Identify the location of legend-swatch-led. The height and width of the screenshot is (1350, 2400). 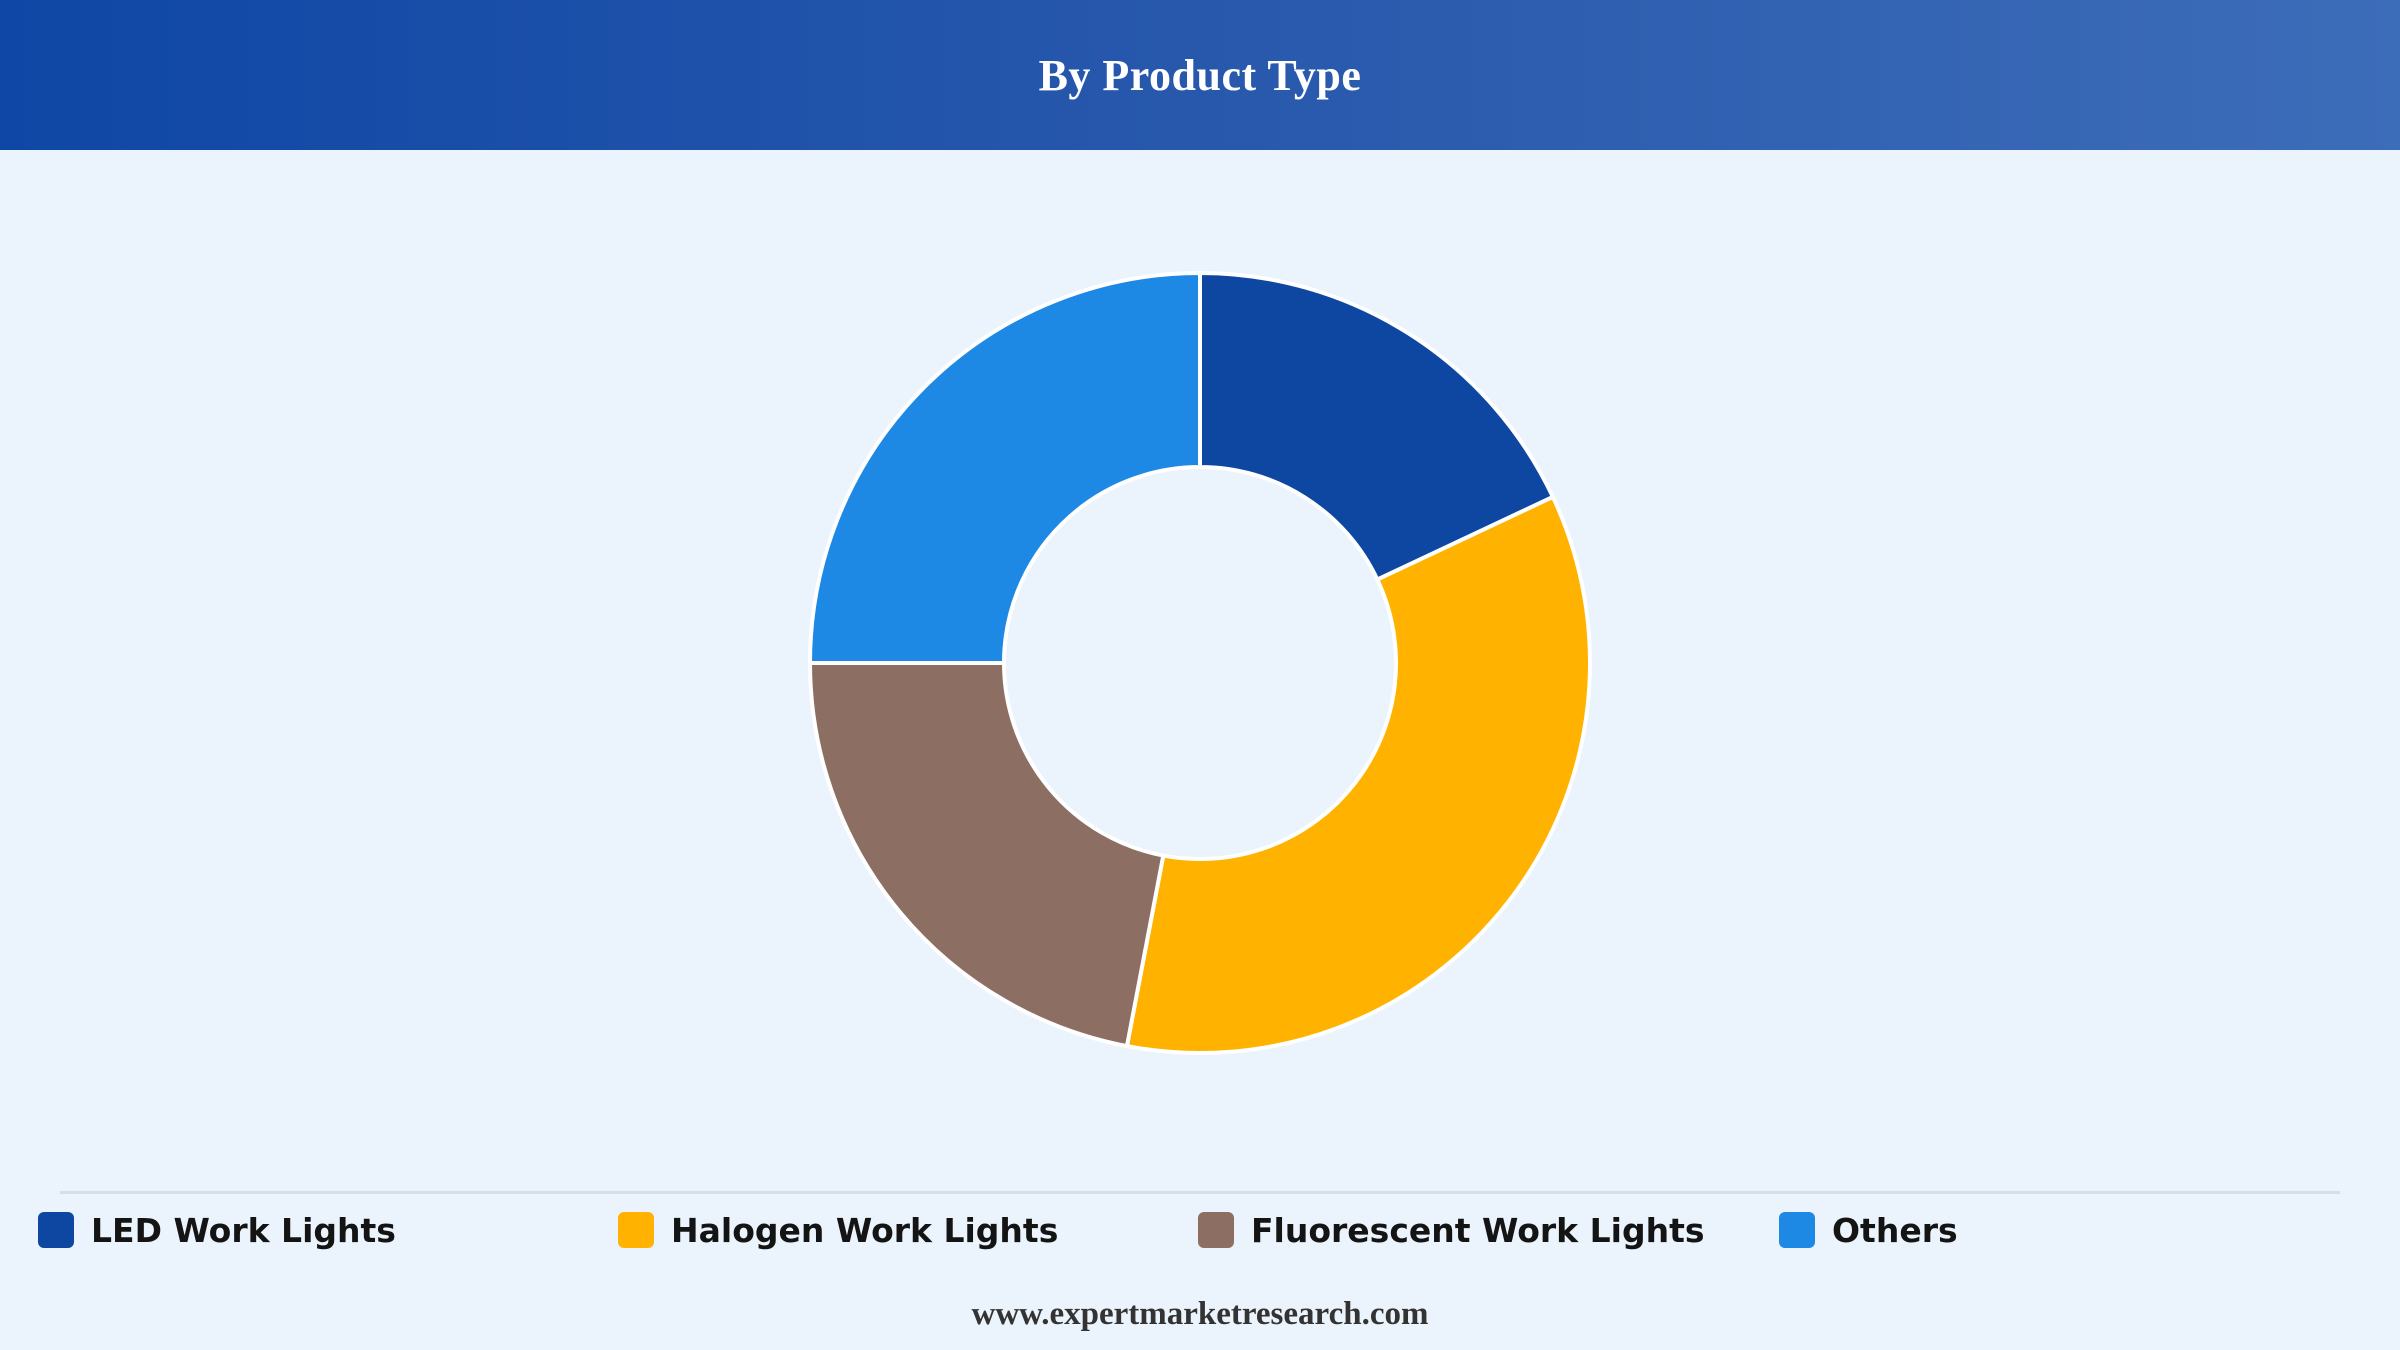
(56, 1230).